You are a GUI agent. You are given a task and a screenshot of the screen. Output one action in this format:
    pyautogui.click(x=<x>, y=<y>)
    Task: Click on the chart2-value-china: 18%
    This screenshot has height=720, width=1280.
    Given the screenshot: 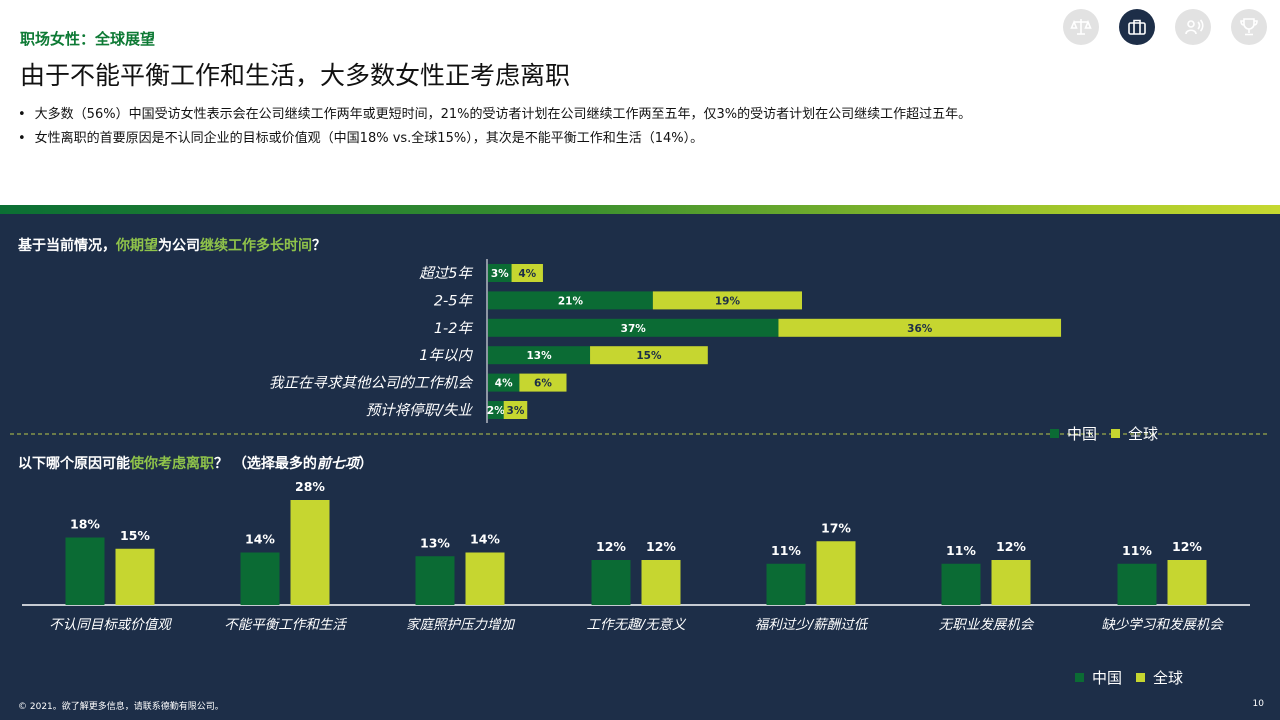 What is the action you would take?
    pyautogui.click(x=85, y=524)
    